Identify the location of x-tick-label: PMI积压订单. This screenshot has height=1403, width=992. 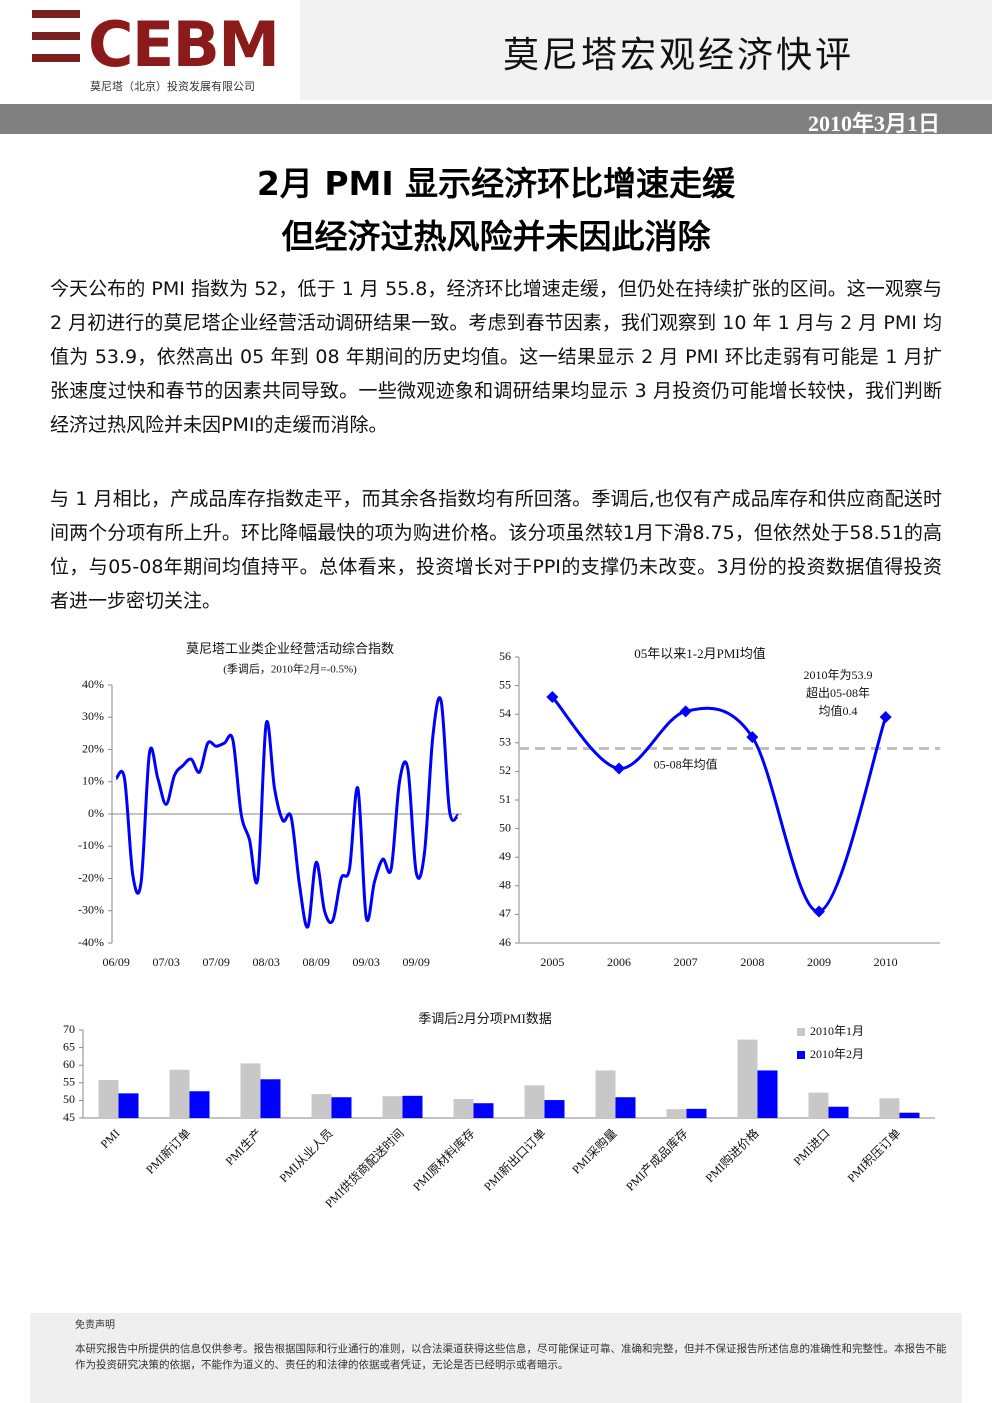
(874, 1155).